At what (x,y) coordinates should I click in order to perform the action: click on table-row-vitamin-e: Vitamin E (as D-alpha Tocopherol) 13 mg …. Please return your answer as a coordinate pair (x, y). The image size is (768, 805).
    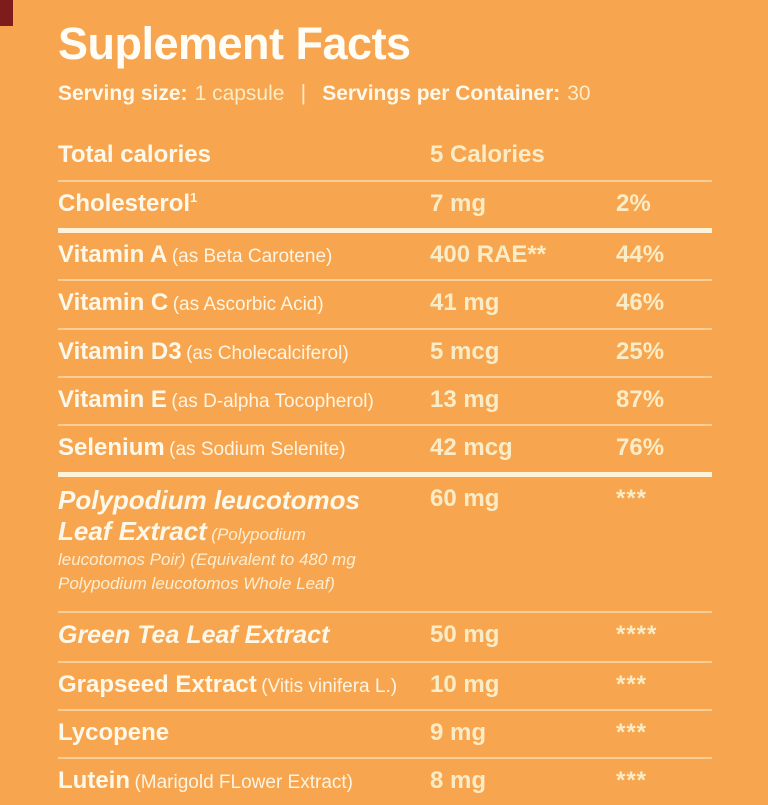
    Looking at the image, I should click on (385, 402).